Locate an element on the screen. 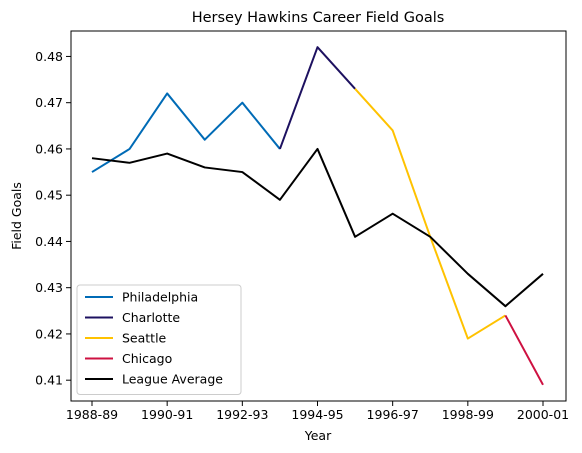  y-axis-label: Field Goals is located at coordinates (16, 216).